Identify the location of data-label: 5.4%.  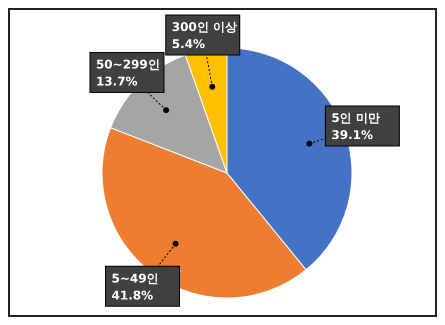
(189, 44).